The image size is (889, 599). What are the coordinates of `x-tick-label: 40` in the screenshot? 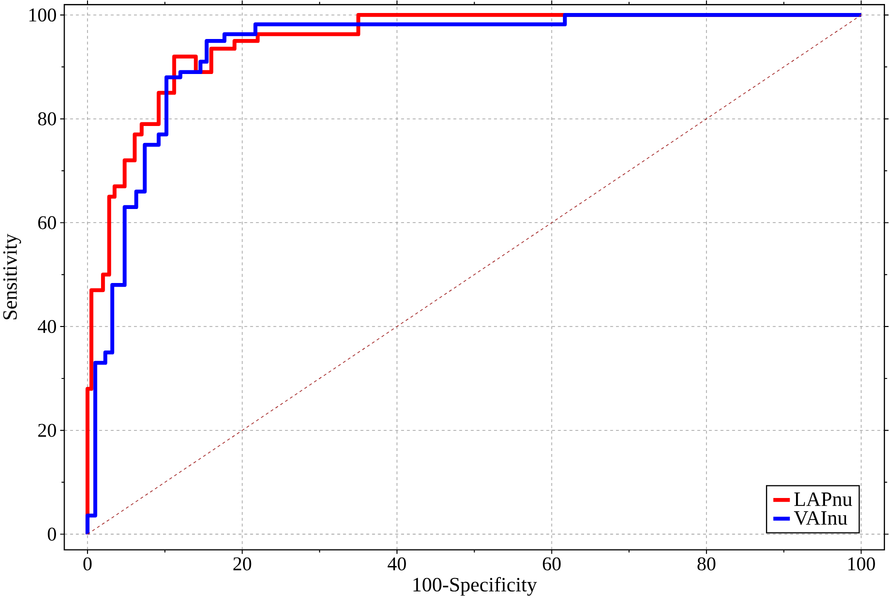 It's located at (397, 563).